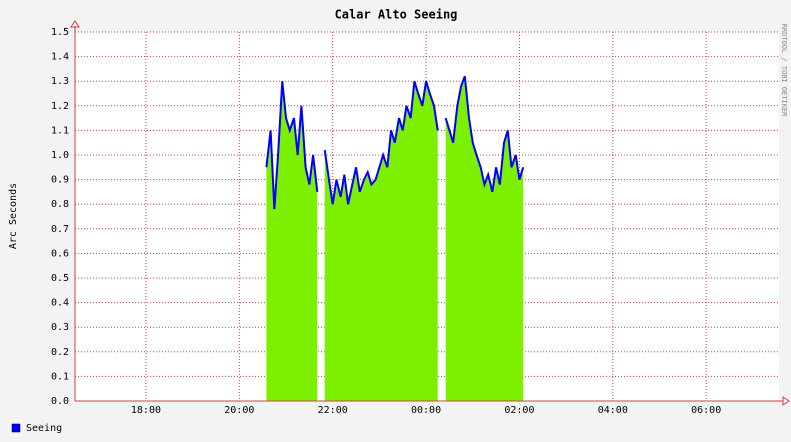 This screenshot has height=442, width=791. Describe the element at coordinates (613, 410) in the screenshot. I see `x-tick-label: 04:00` at that location.